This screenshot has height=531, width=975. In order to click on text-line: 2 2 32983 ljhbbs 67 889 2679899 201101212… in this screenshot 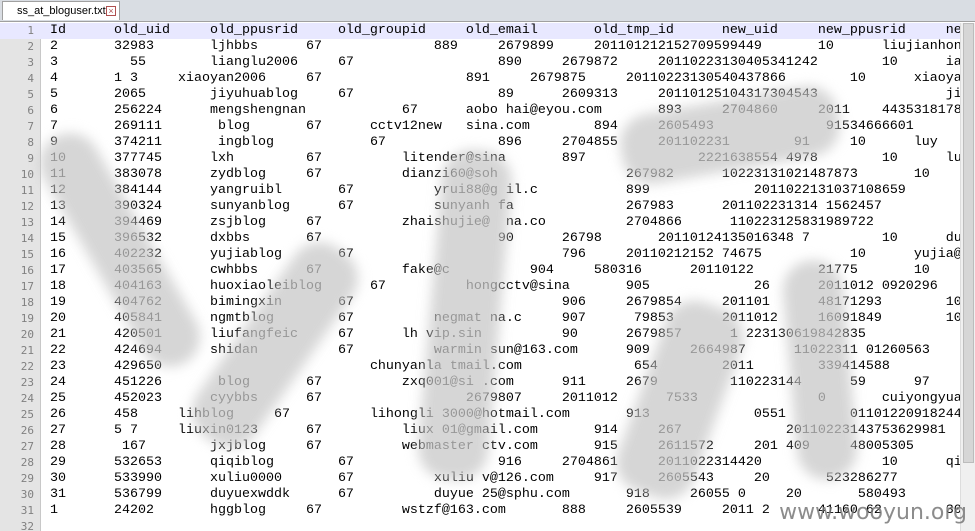, I will do `click(480, 47)`.